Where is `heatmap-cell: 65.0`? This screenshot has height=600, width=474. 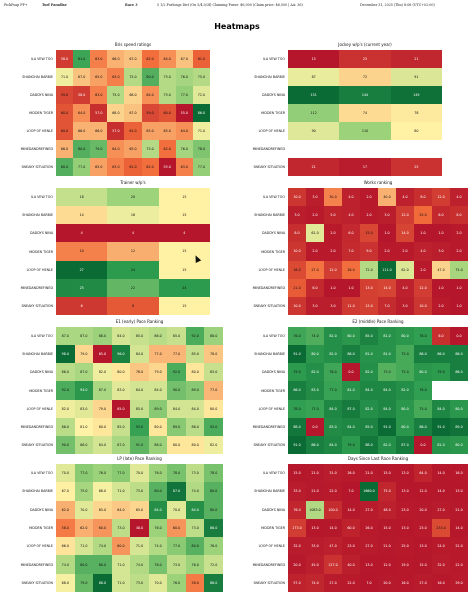 heatmap-cell: 65.0 is located at coordinates (133, 149).